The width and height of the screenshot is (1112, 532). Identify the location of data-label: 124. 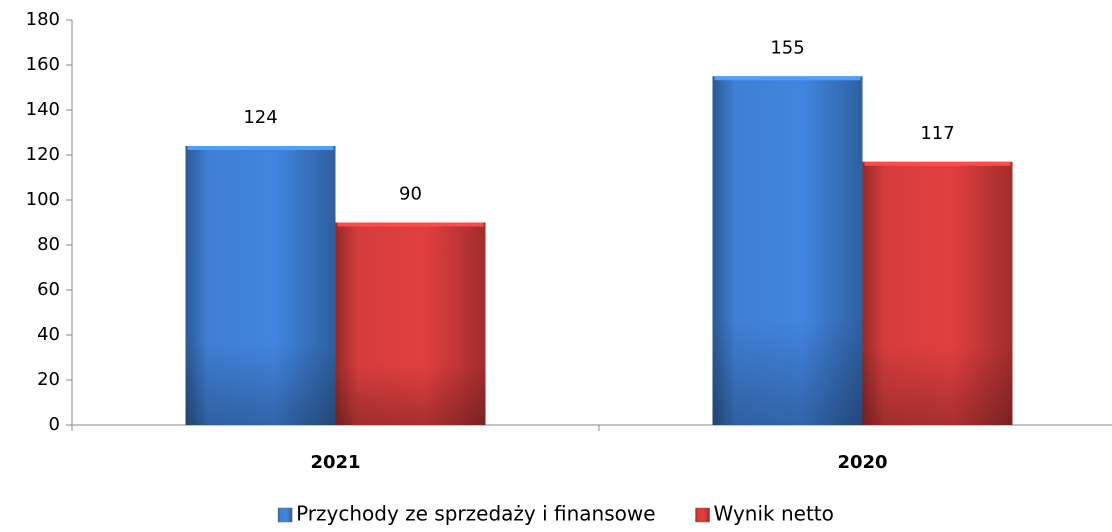
(260, 117).